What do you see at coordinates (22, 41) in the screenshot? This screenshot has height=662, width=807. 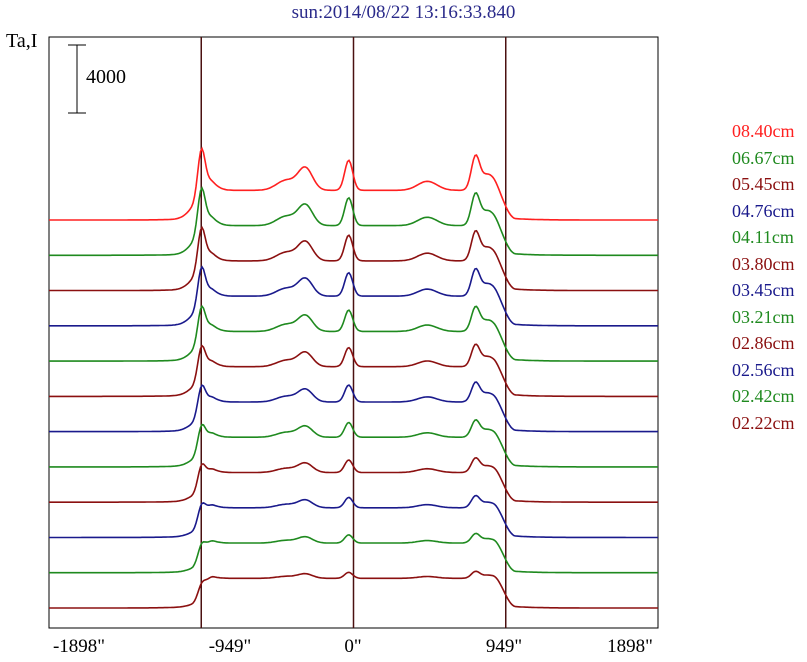 I see `y-axis-label: Ta,I` at bounding box center [22, 41].